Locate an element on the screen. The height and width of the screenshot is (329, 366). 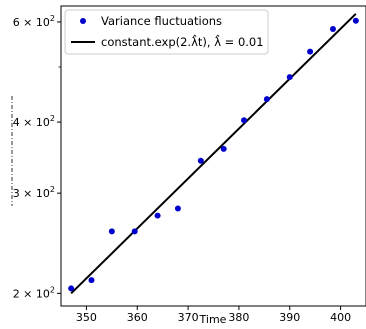
x-tick-label-360: 360 is located at coordinates (137, 317).